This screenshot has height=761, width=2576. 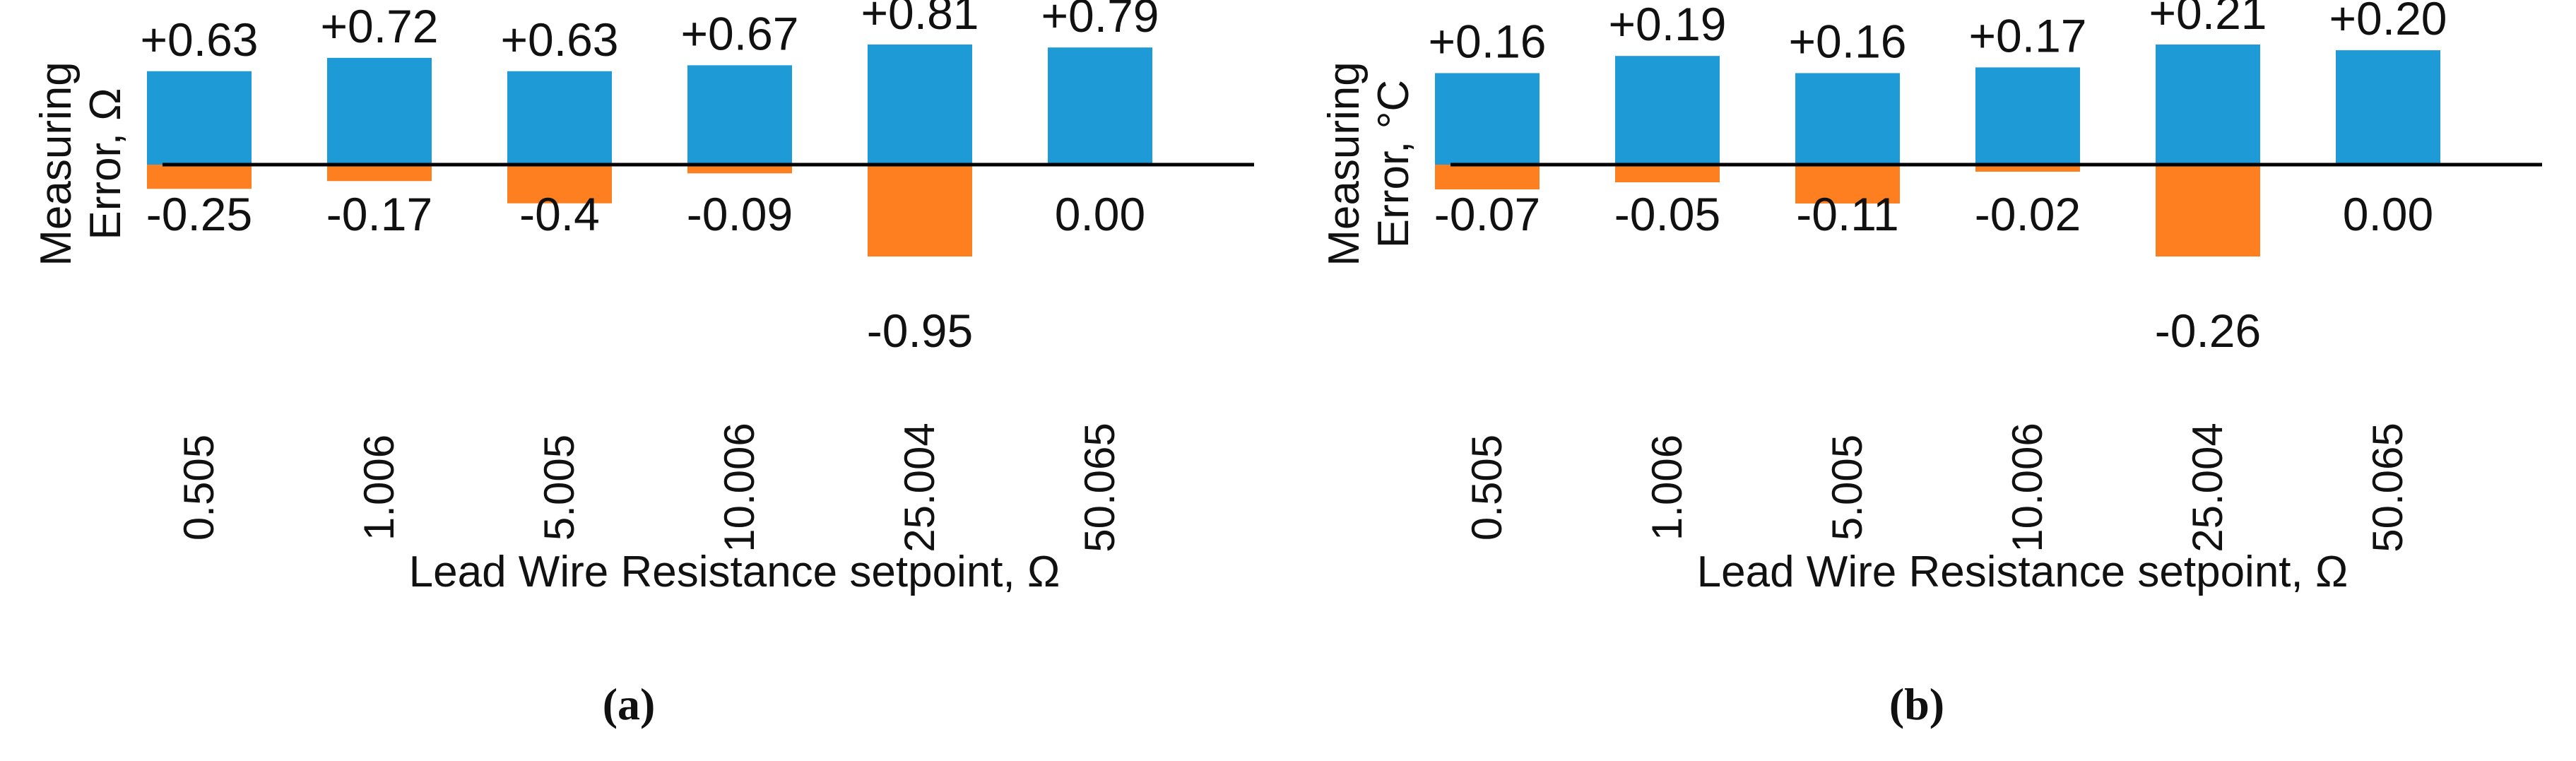 What do you see at coordinates (1847, 214) in the screenshot?
I see `data-label-negative: -0.11` at bounding box center [1847, 214].